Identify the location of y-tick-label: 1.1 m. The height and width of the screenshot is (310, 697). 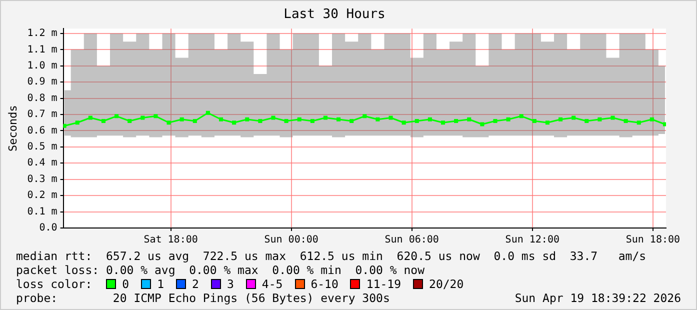
(42, 50).